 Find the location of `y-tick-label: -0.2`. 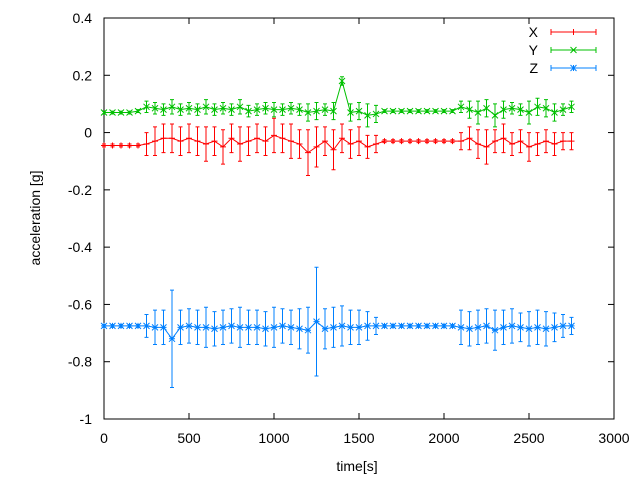

y-tick-label: -0.2 is located at coordinates (80, 190).